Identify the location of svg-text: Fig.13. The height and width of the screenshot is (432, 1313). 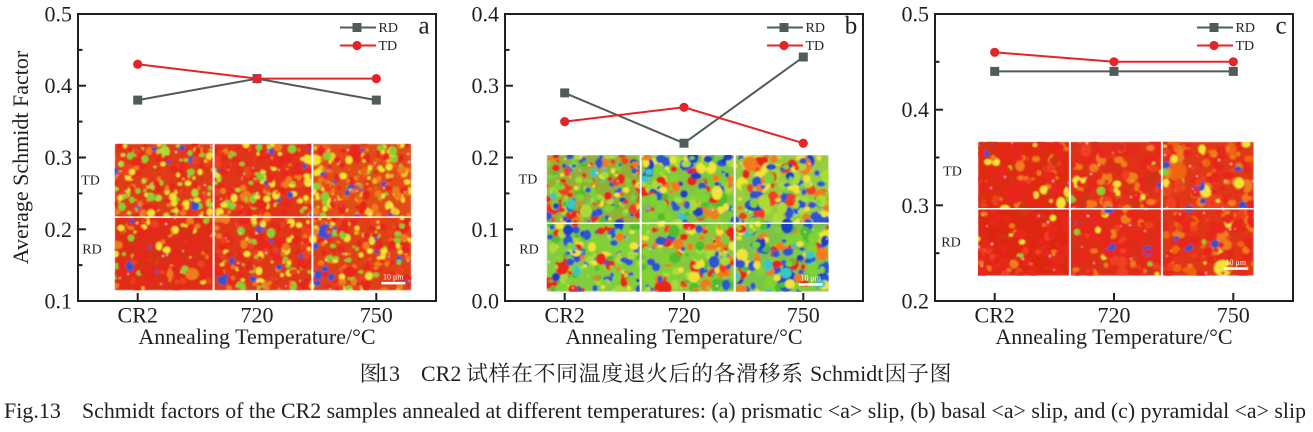
(32, 410).